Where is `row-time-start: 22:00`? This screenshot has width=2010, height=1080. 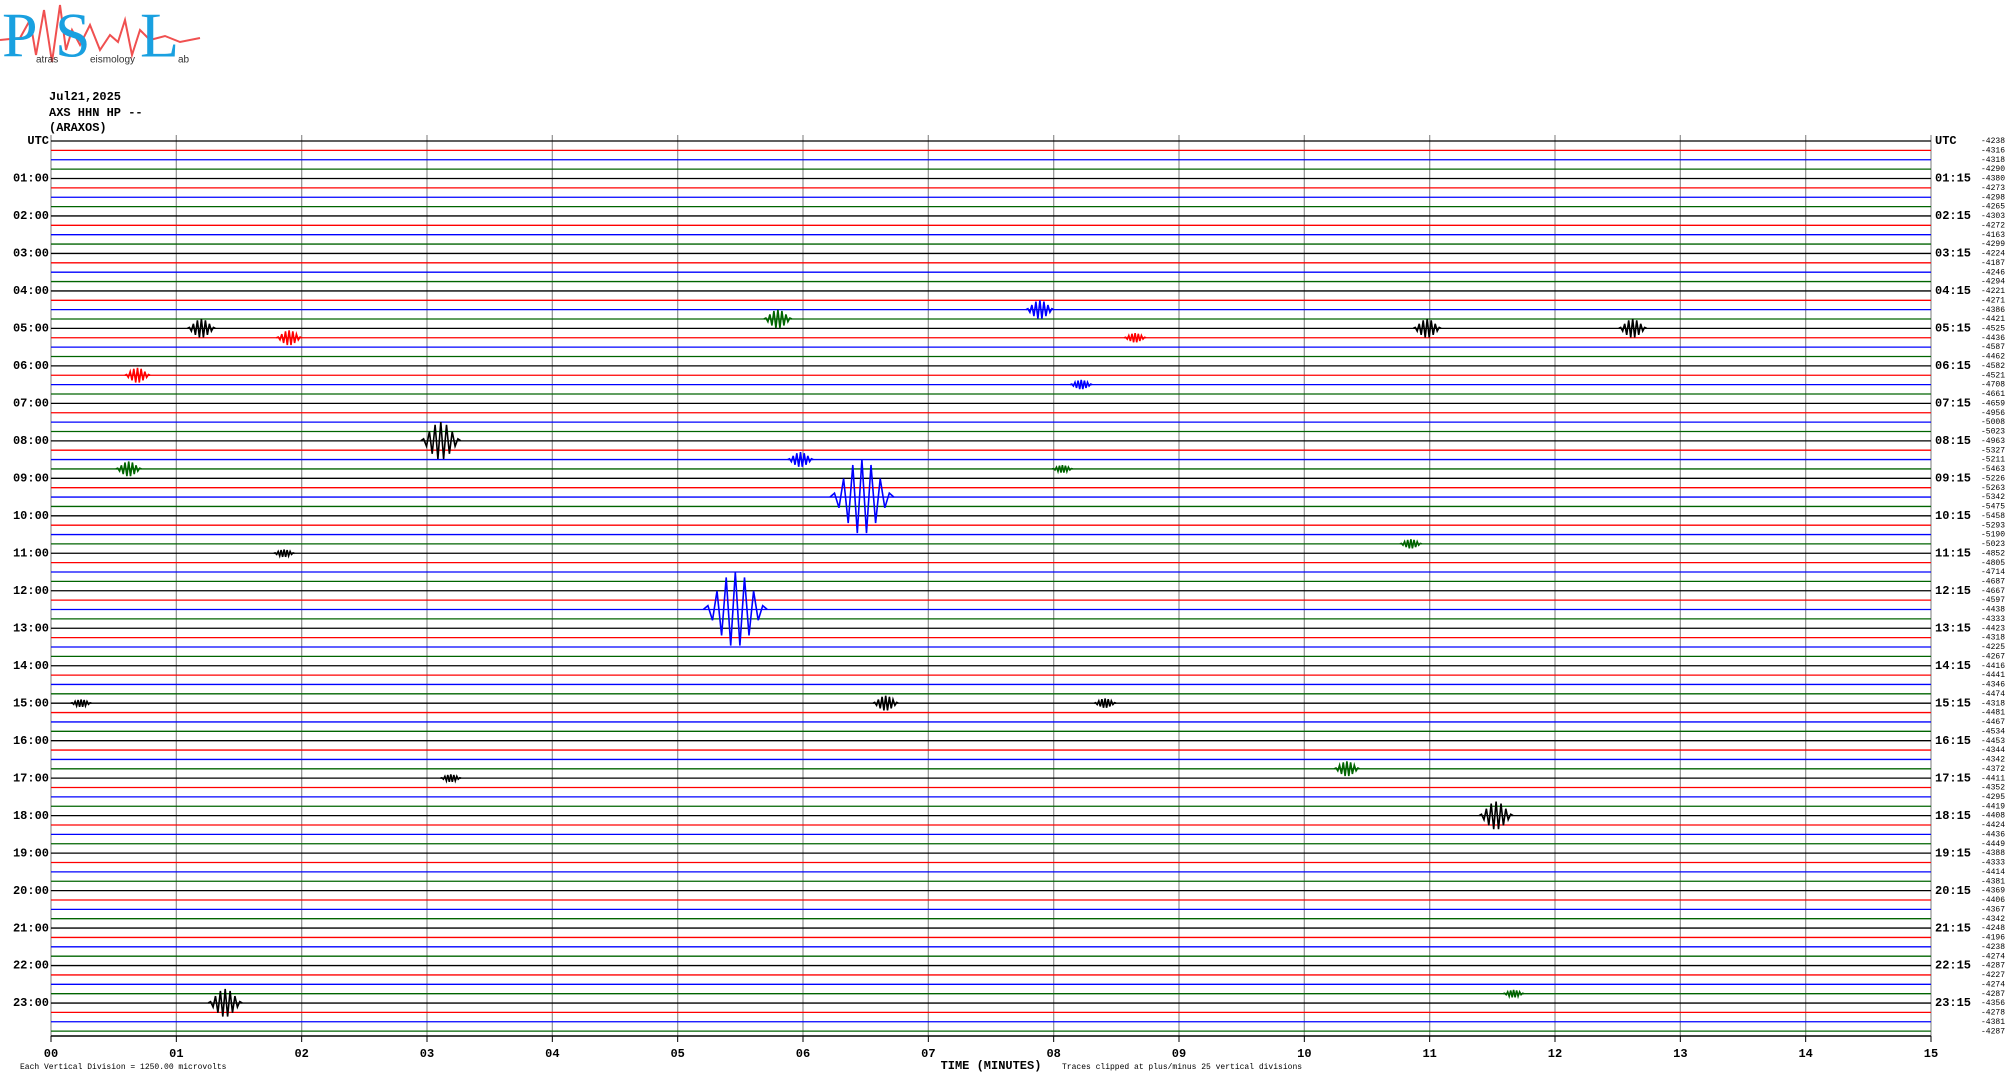
row-time-start: 22:00 is located at coordinates (31, 966).